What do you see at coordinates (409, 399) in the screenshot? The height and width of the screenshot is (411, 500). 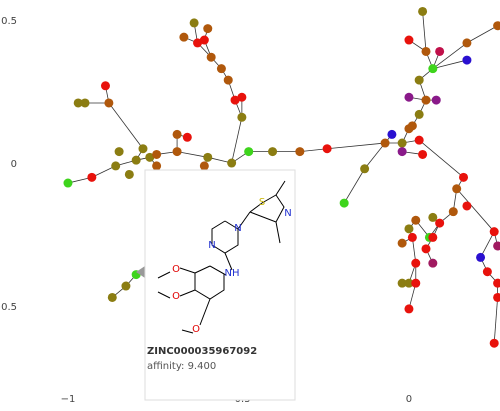 I see `x-tick-label: 0` at bounding box center [409, 399].